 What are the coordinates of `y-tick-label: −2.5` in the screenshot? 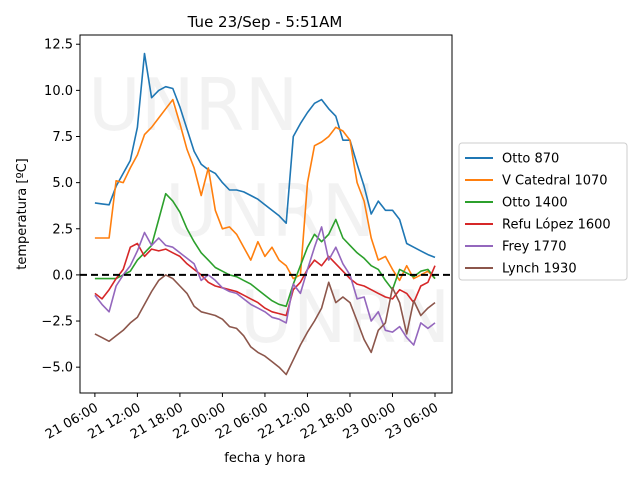 It's located at (57, 322).